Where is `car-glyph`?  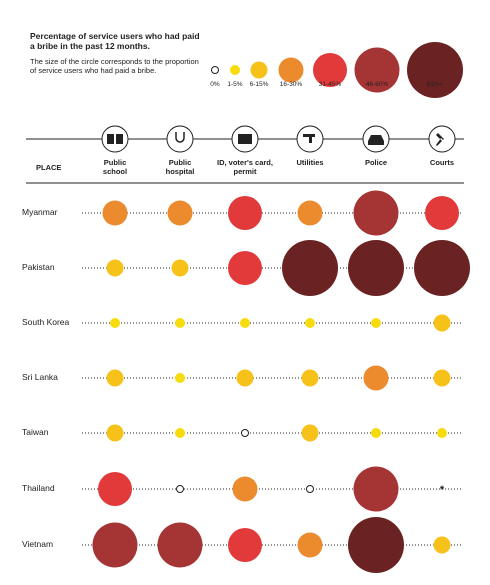
car-glyph is located at coordinates (376, 140).